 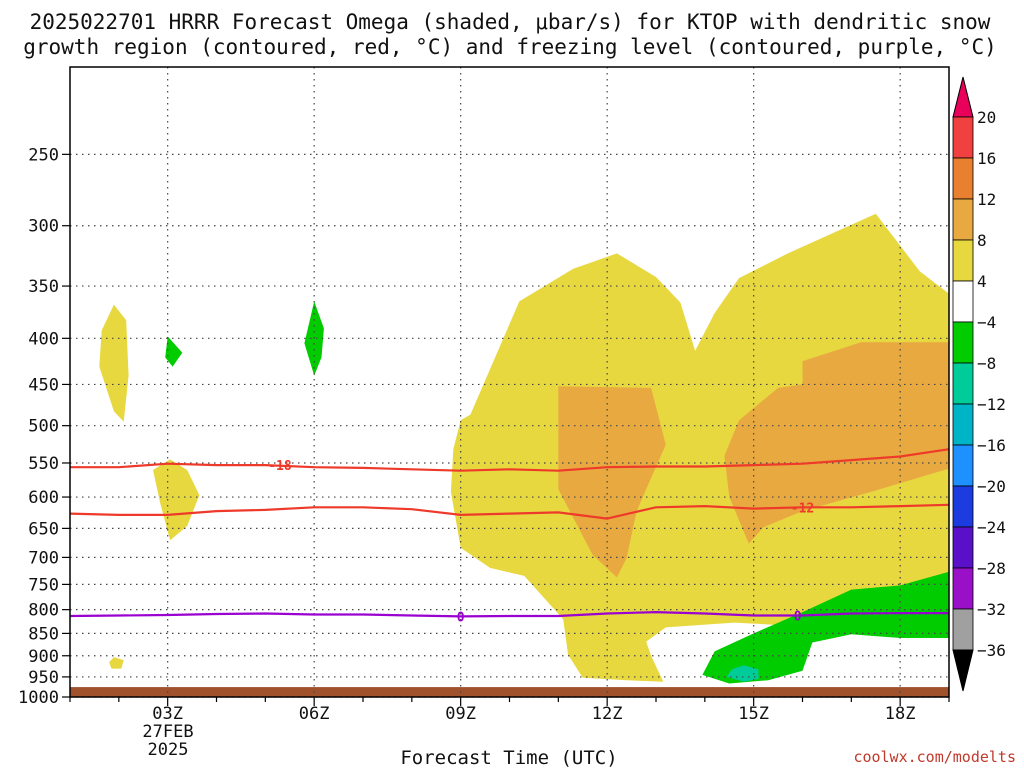 I want to click on y-tick-label-500: 500, so click(x=43, y=427).